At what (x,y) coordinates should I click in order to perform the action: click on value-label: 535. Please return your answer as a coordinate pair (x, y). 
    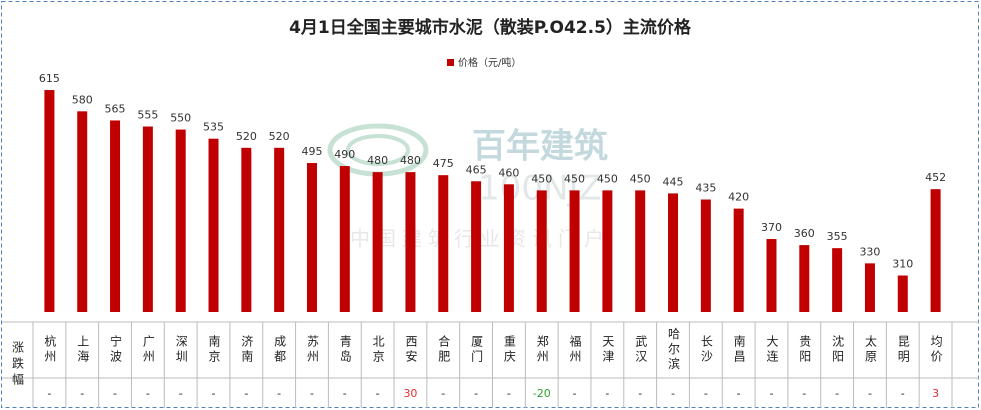
    Looking at the image, I should click on (213, 127).